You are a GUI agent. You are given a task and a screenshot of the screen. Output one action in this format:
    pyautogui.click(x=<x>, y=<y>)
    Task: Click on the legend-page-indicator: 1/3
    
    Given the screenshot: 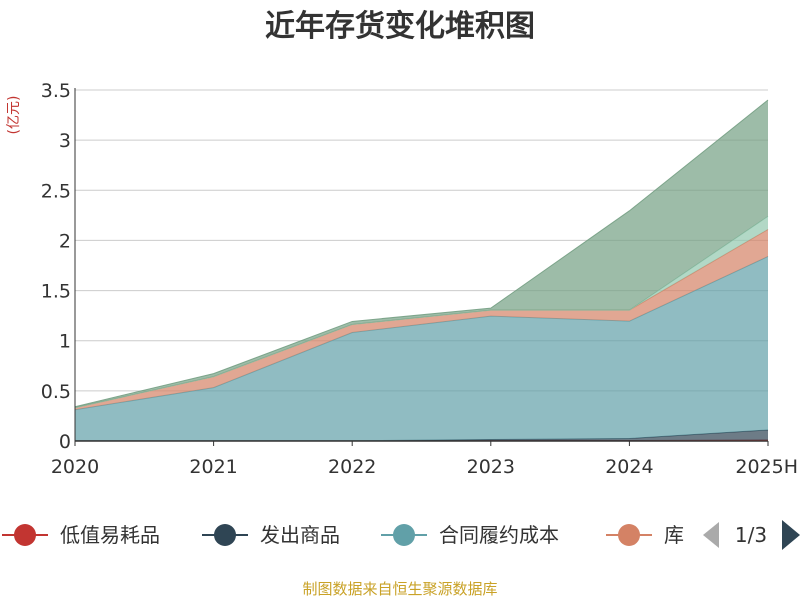 What is the action you would take?
    pyautogui.click(x=751, y=535)
    